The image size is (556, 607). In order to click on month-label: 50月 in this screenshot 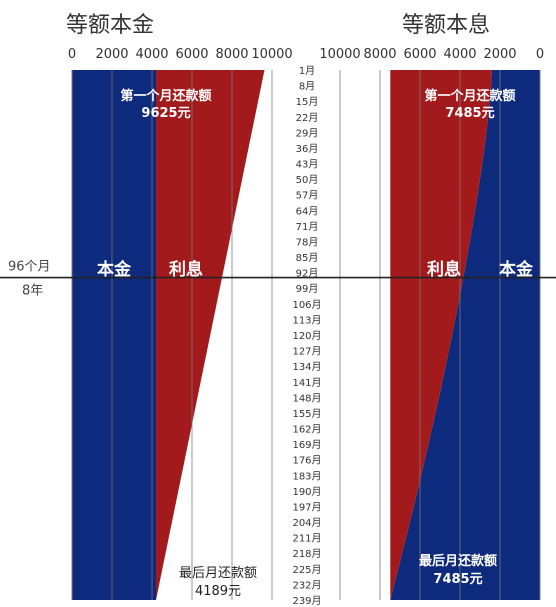, I will do `click(307, 180)`.